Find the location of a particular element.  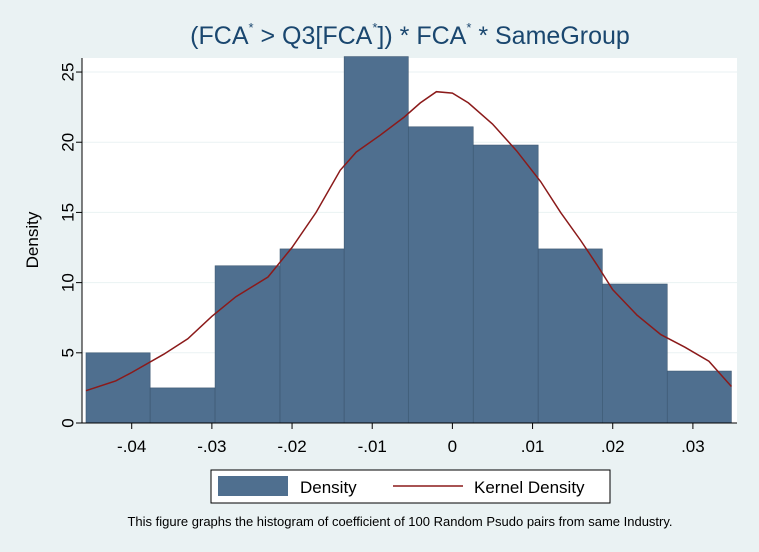

y-tick-label: 20 is located at coordinates (67, 142).